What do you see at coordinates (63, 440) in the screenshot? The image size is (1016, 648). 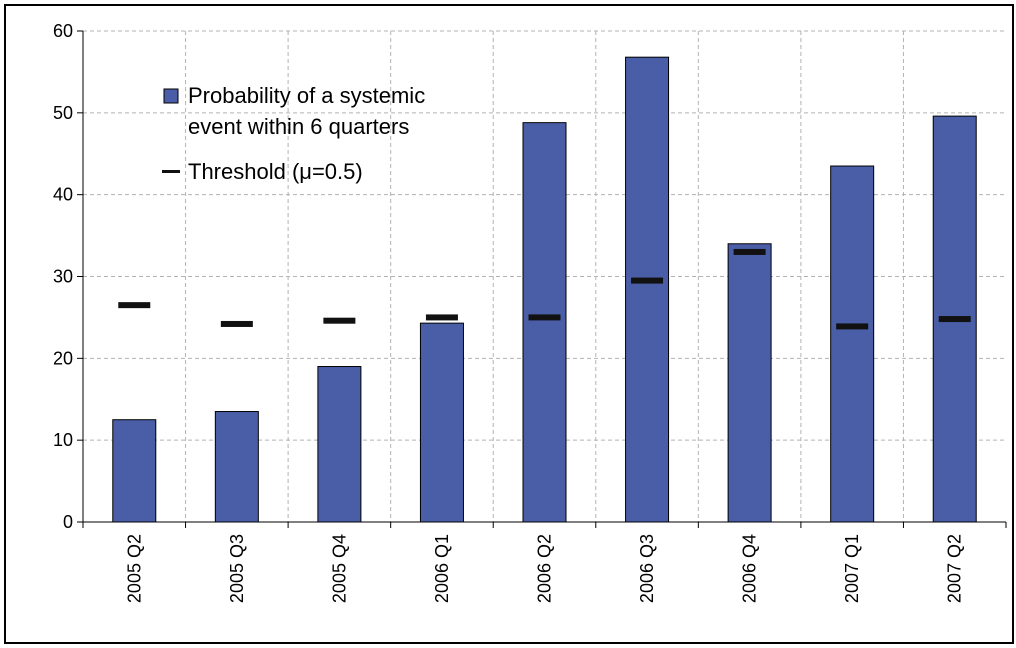 I see `y-tick-label: 10` at bounding box center [63, 440].